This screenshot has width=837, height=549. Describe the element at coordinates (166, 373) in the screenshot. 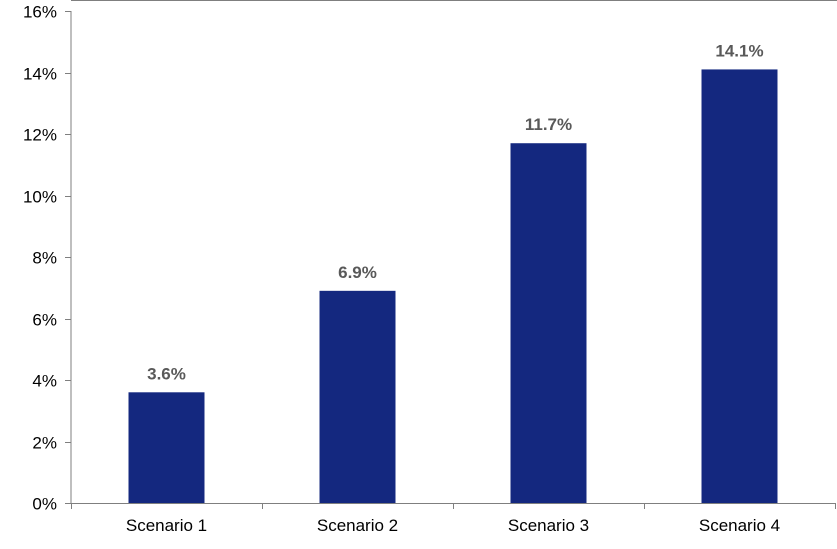

I see `data-label-1: 3.6%` at that location.